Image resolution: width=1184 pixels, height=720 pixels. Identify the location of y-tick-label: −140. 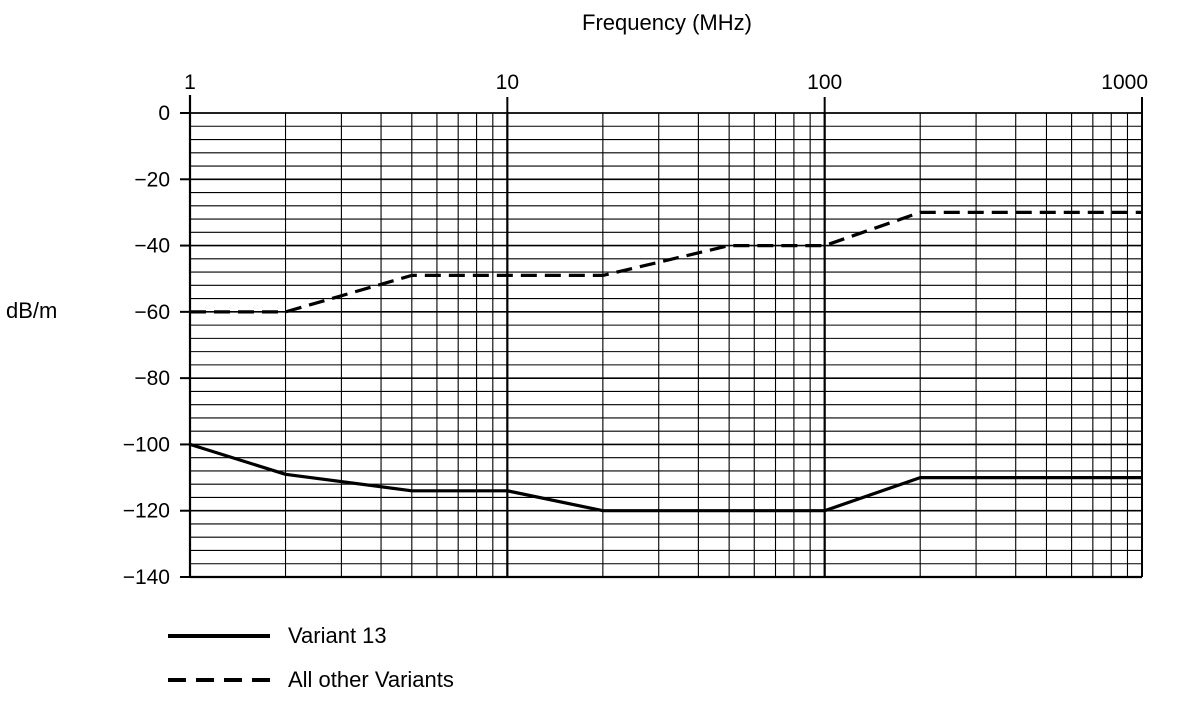
(146, 577).